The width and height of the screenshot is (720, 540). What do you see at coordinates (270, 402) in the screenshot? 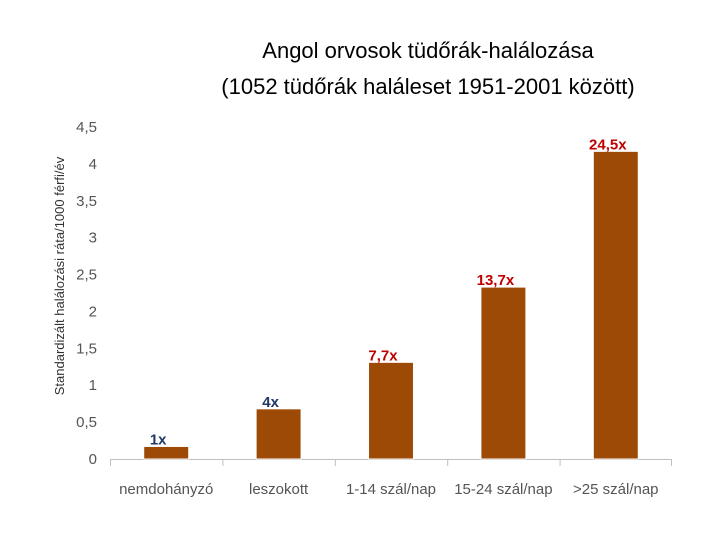
I see `data-label: 4x` at bounding box center [270, 402].